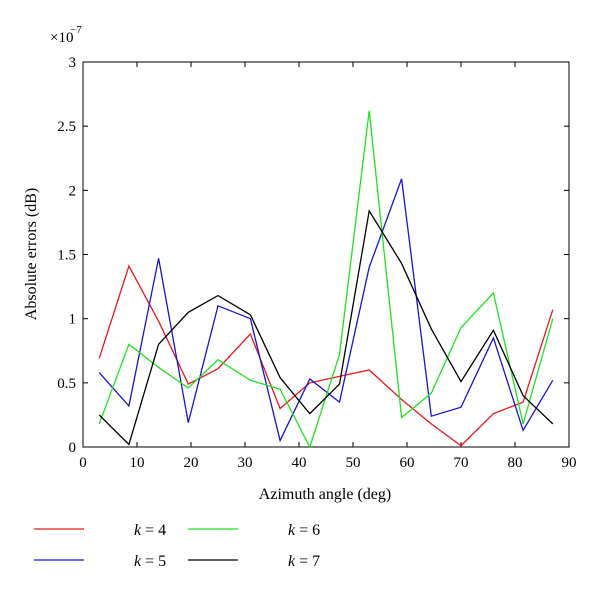 The image size is (600, 595). I want to click on x-tick-label: 20, so click(191, 463).